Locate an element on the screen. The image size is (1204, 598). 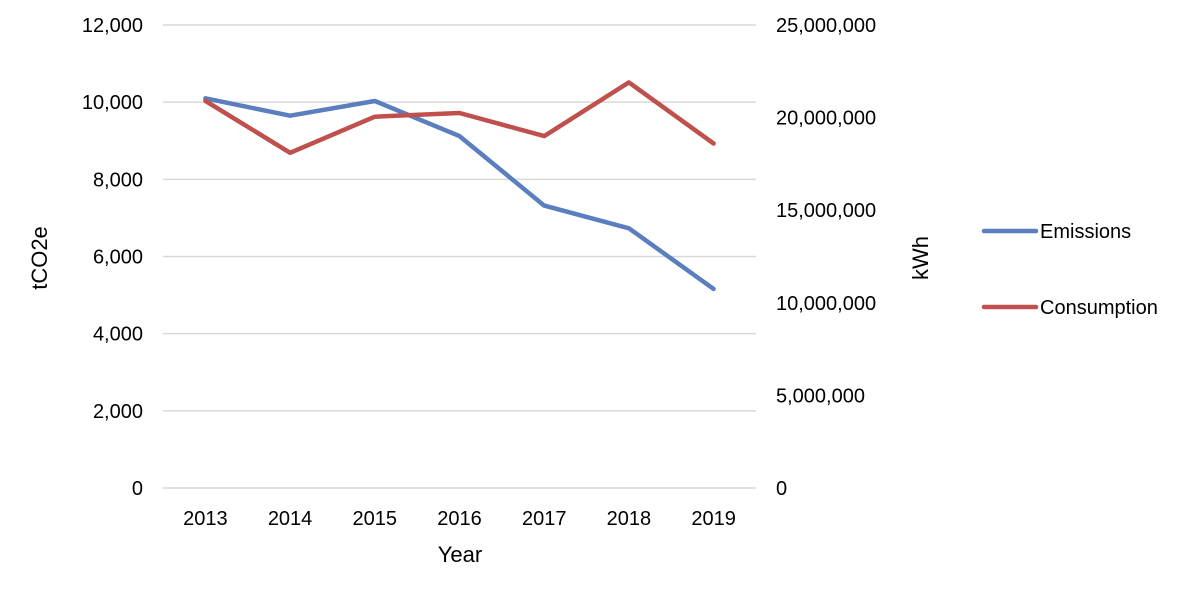
x-tick-label: 2015 is located at coordinates (375, 519).